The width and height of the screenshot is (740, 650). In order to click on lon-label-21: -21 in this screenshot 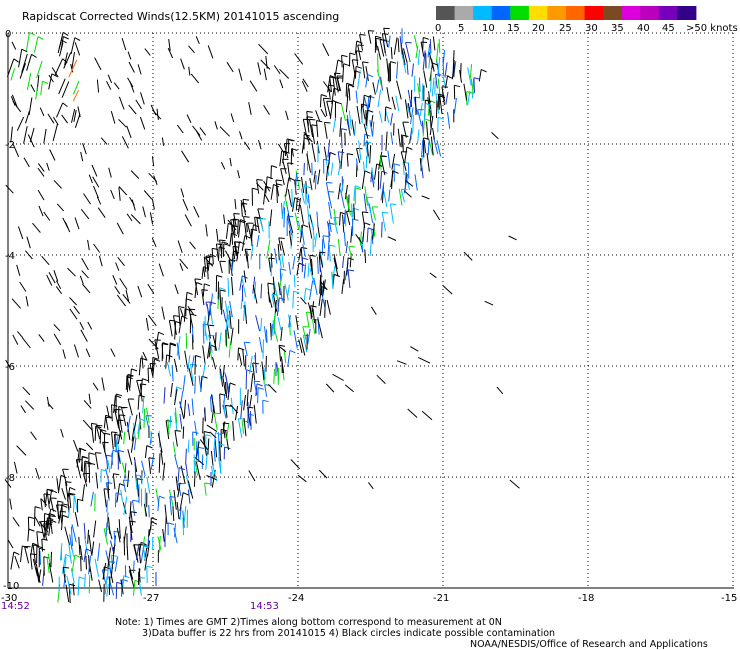, I will do `click(441, 598)`.